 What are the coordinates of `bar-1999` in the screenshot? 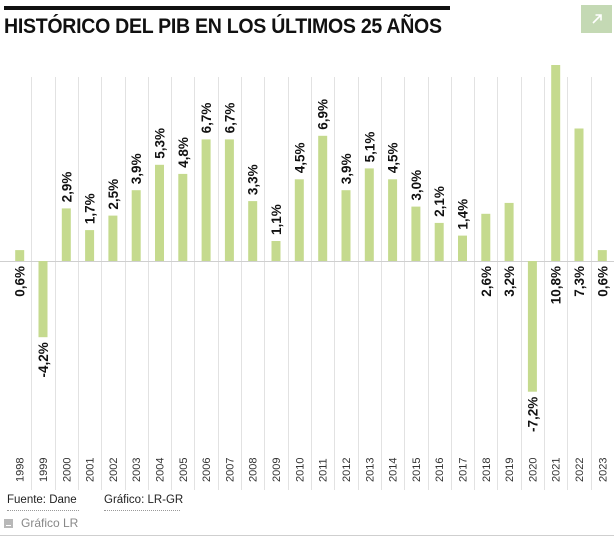 It's located at (43, 299).